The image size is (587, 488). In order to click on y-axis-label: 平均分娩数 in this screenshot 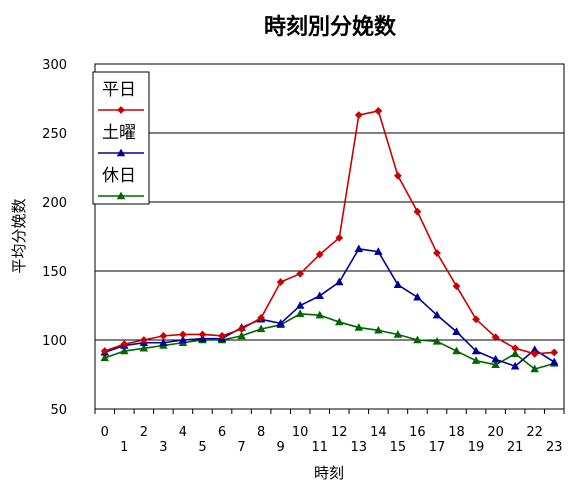, I will do `click(19, 235)`.